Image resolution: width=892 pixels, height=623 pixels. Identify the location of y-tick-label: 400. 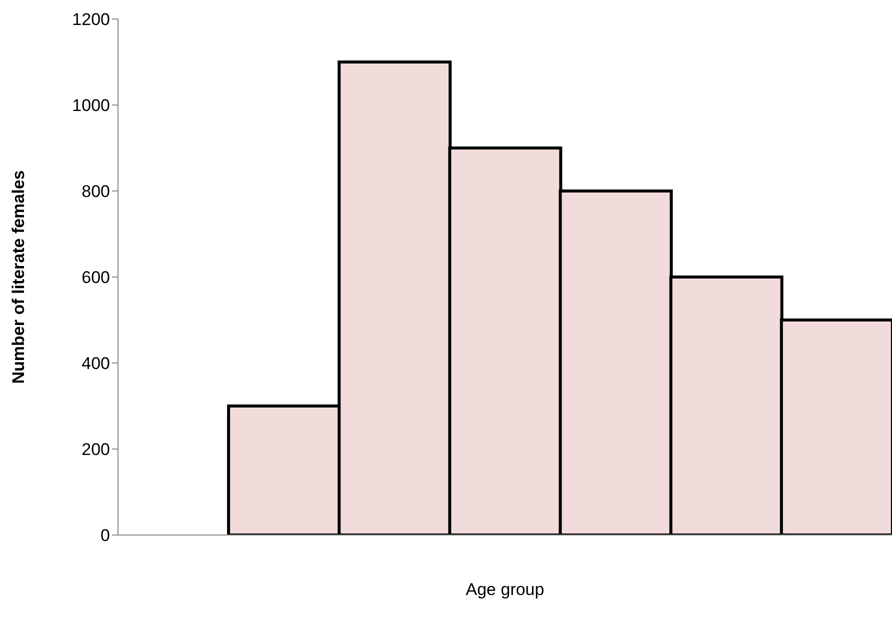
(96, 364).